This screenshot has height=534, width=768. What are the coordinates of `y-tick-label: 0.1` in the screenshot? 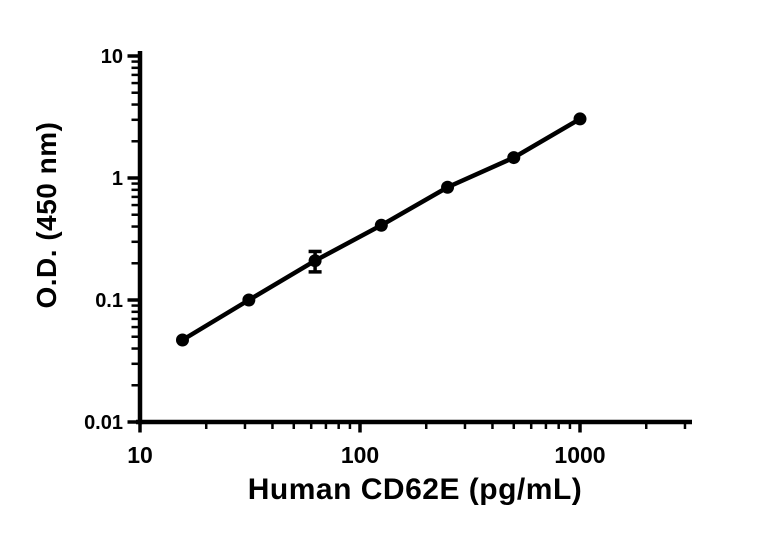 It's located at (109, 301).